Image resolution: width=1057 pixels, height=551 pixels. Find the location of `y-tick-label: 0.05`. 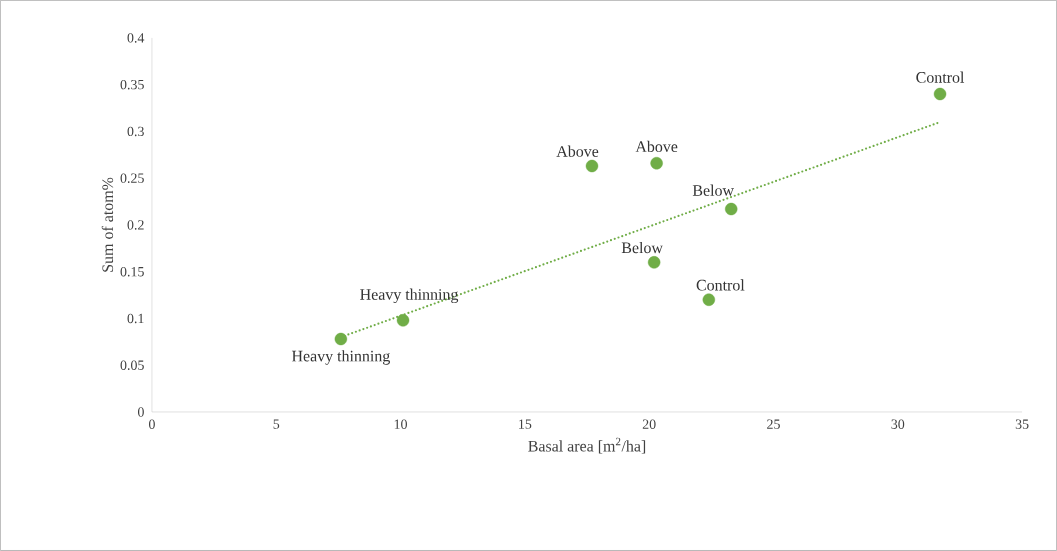

y-tick-label: 0.05 is located at coordinates (132, 365).